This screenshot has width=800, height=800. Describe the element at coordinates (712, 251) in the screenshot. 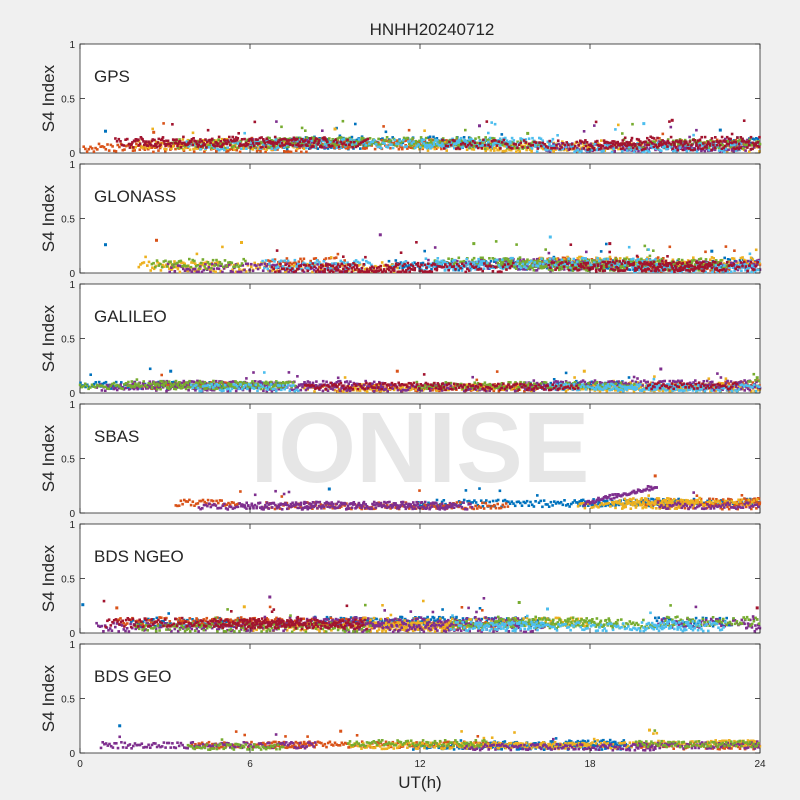

I see `spike-point` at that location.